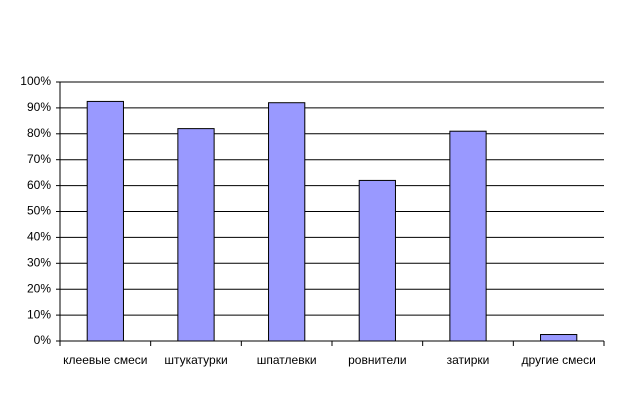  I want to click on y-tick-label: 0%, so click(43, 340).